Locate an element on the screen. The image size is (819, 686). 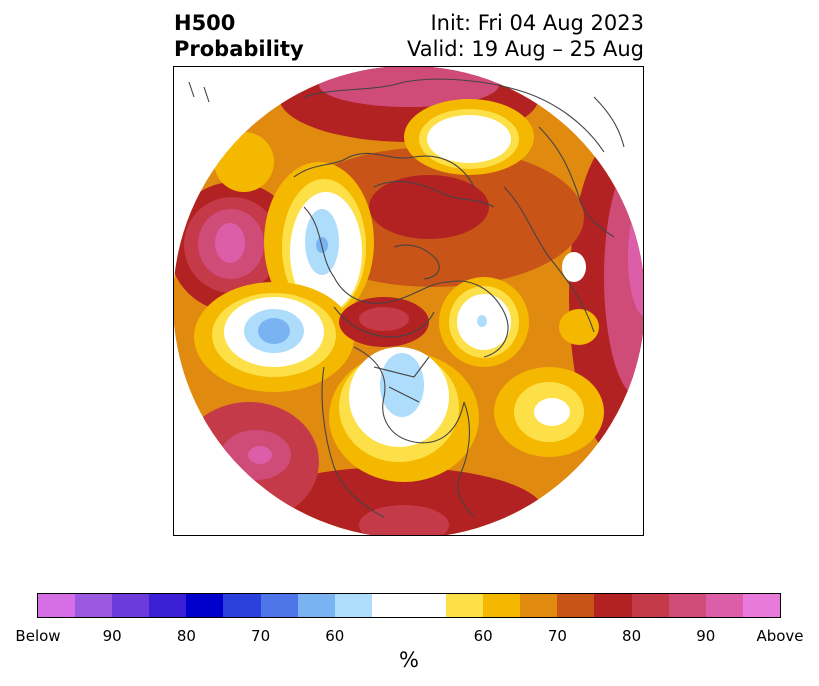
init-date: Init: Fri 04 Aug 2023 is located at coordinates (537, 23).